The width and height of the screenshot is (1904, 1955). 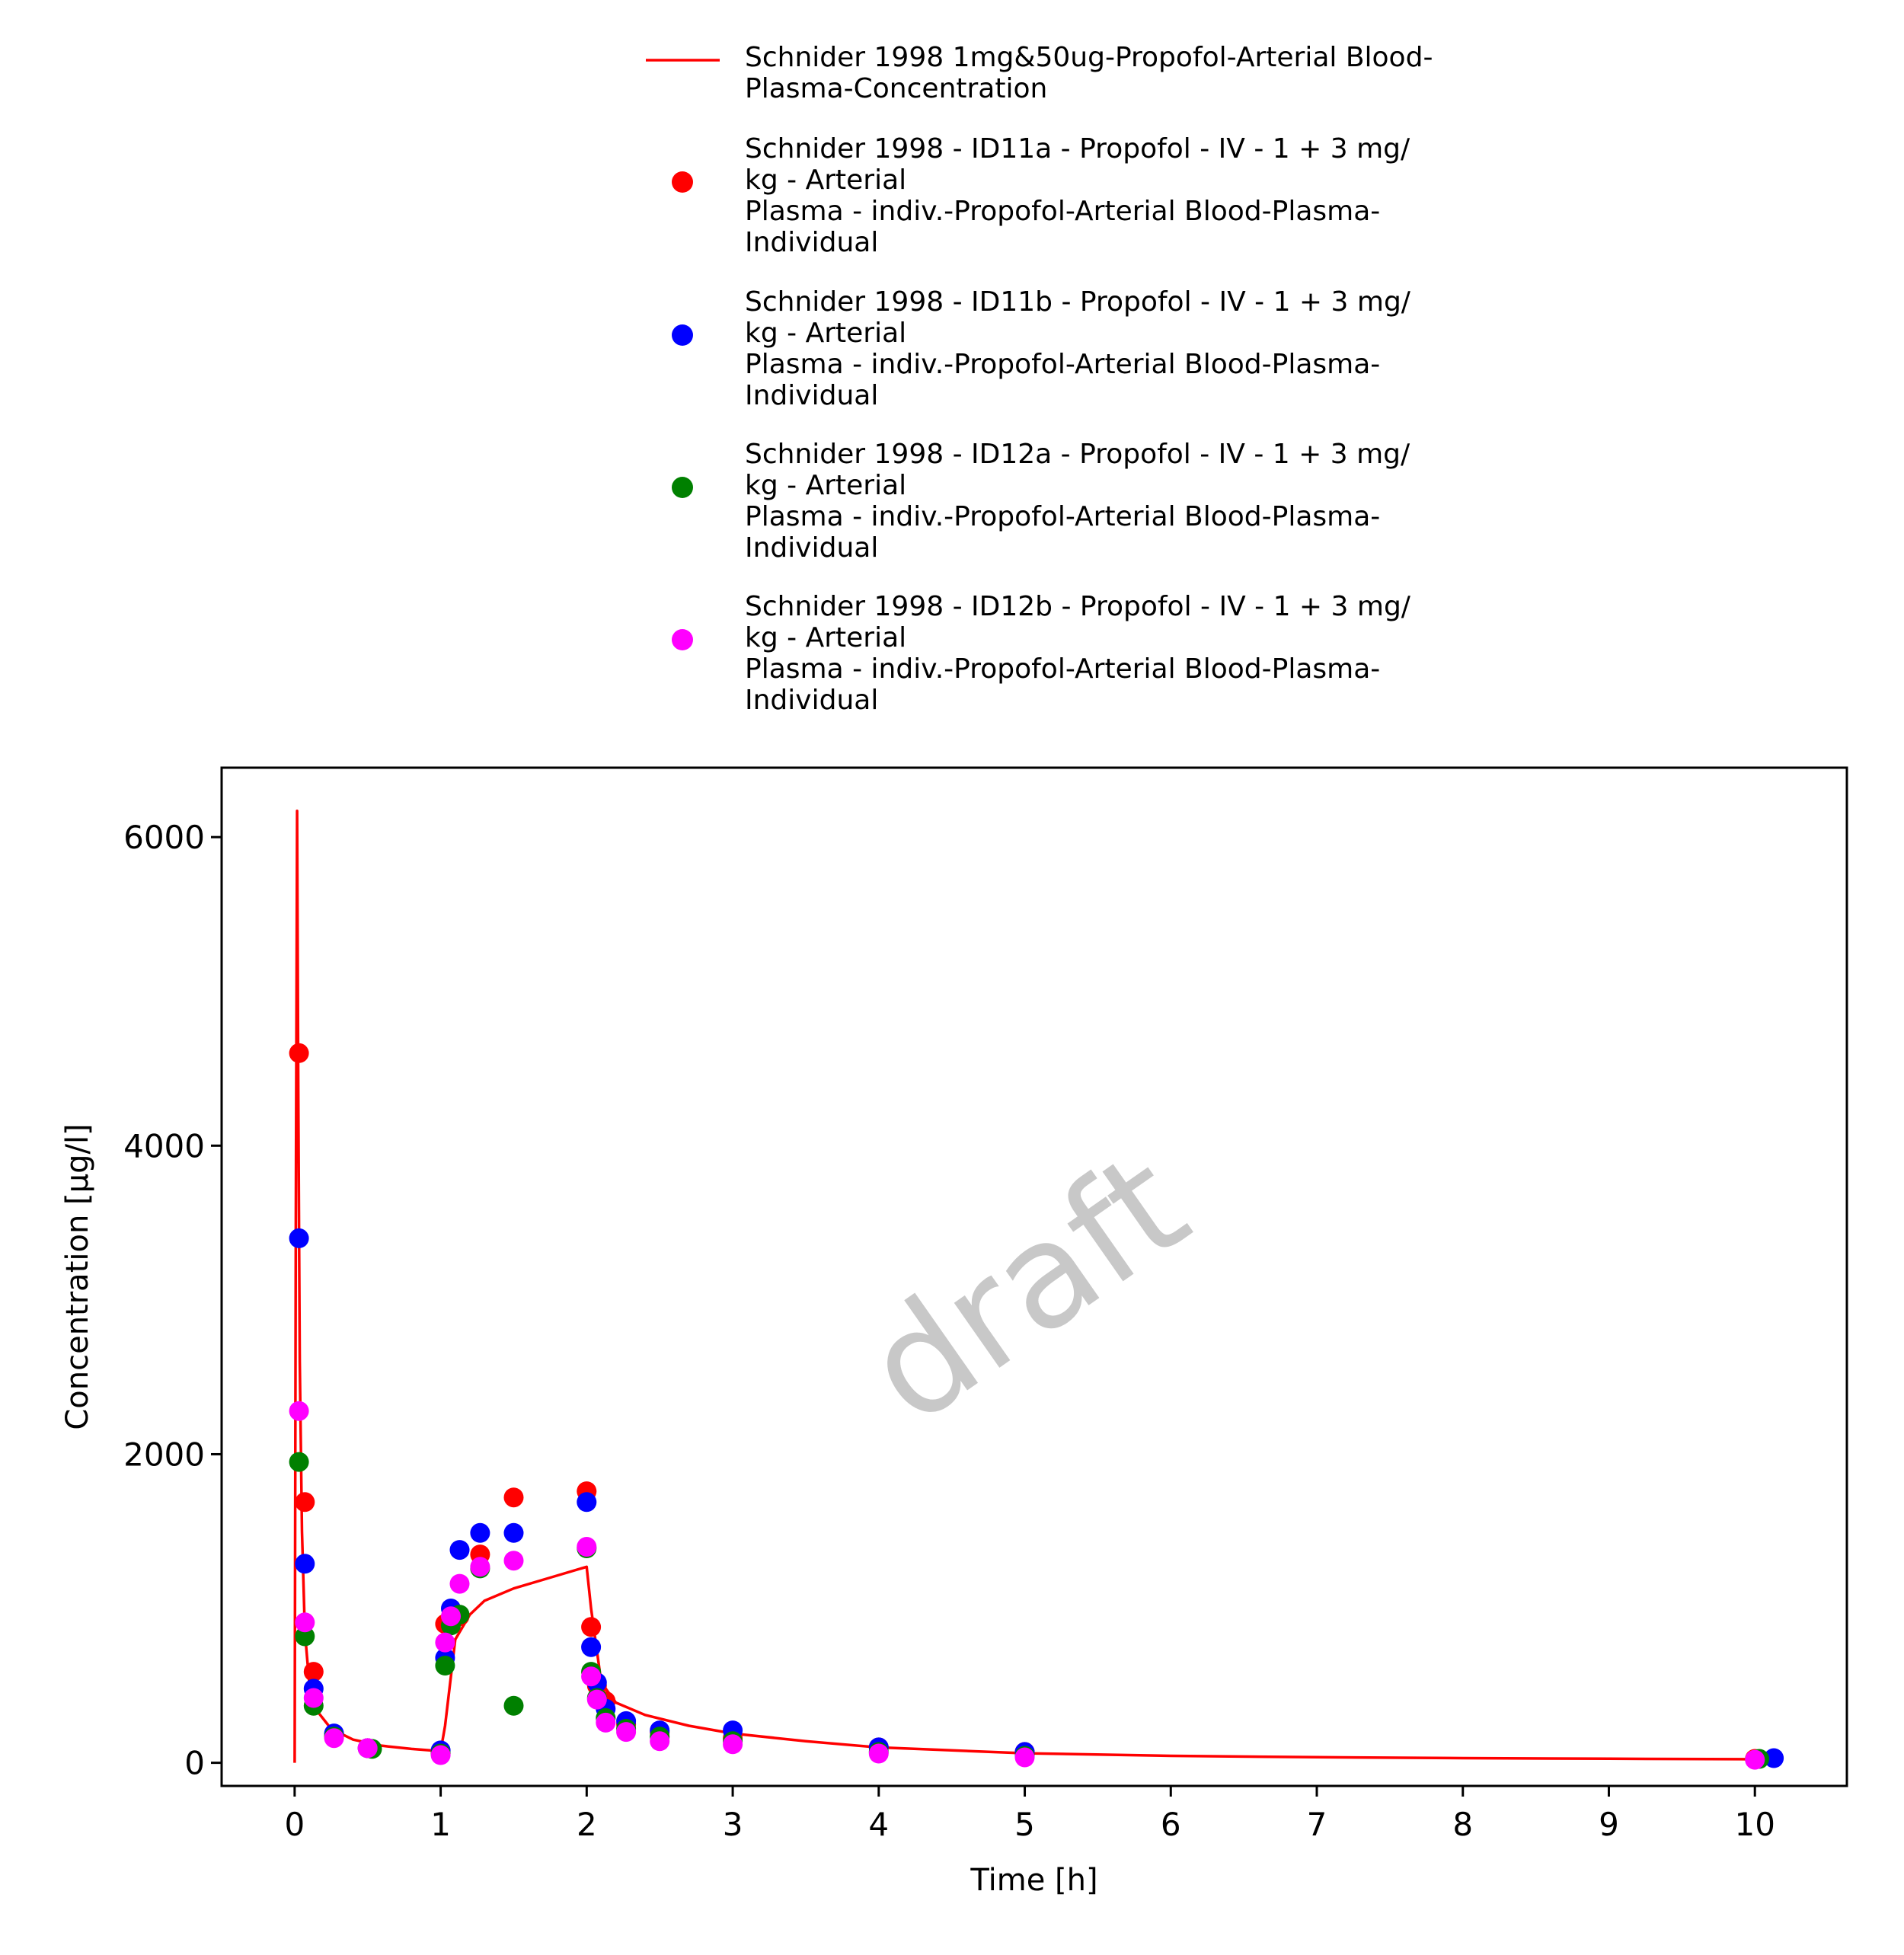 I want to click on x-tick-label: 8, so click(x=1462, y=1825).